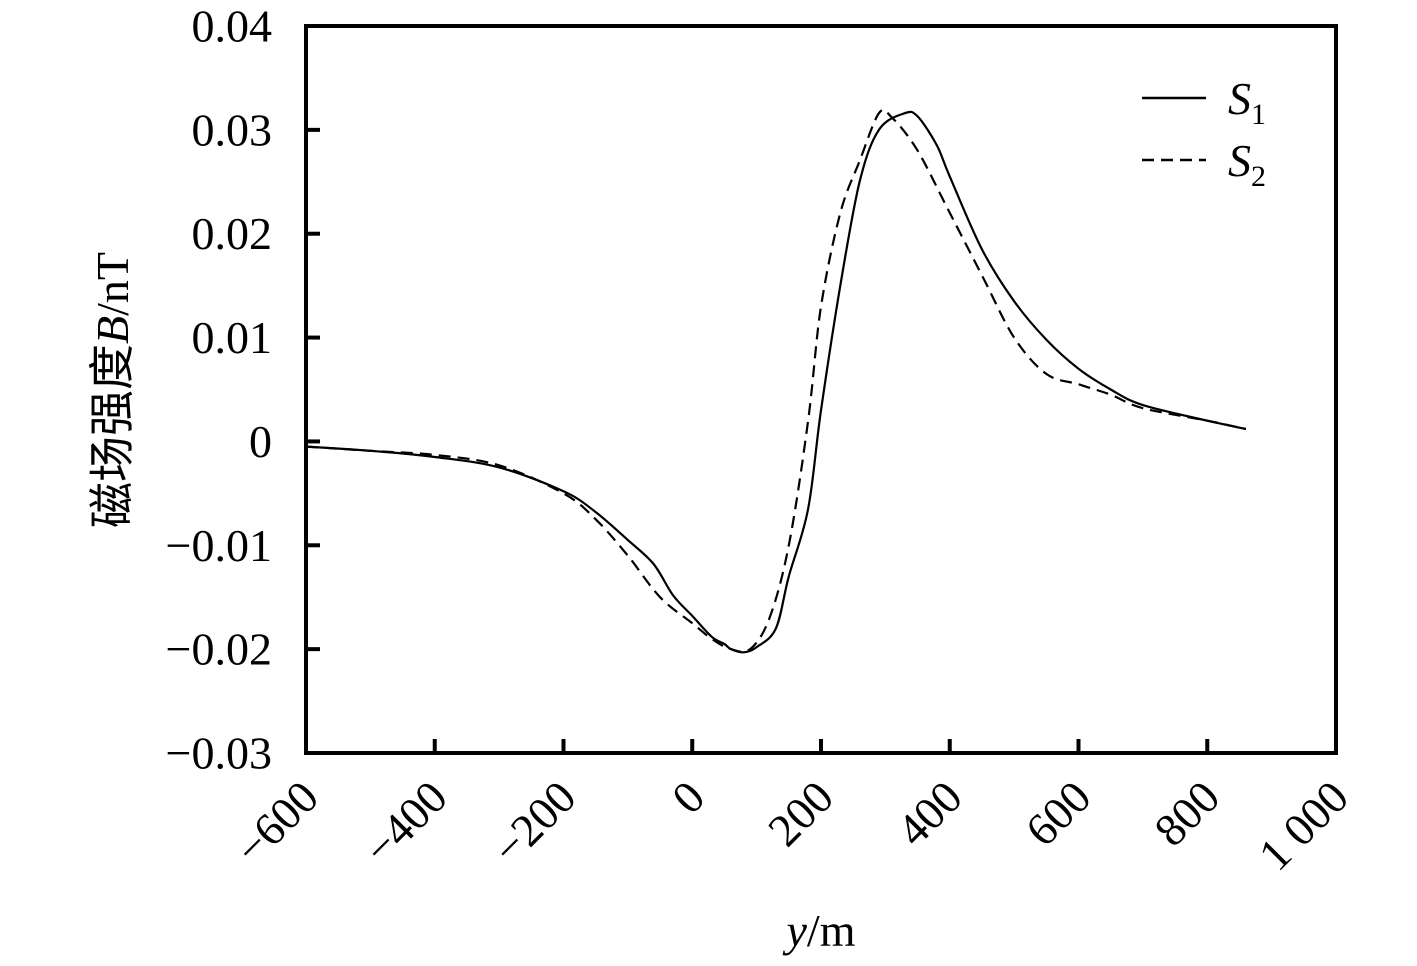 The height and width of the screenshot is (966, 1417). Describe the element at coordinates (232, 129) in the screenshot. I see `y-tick-label: 0.03` at that location.